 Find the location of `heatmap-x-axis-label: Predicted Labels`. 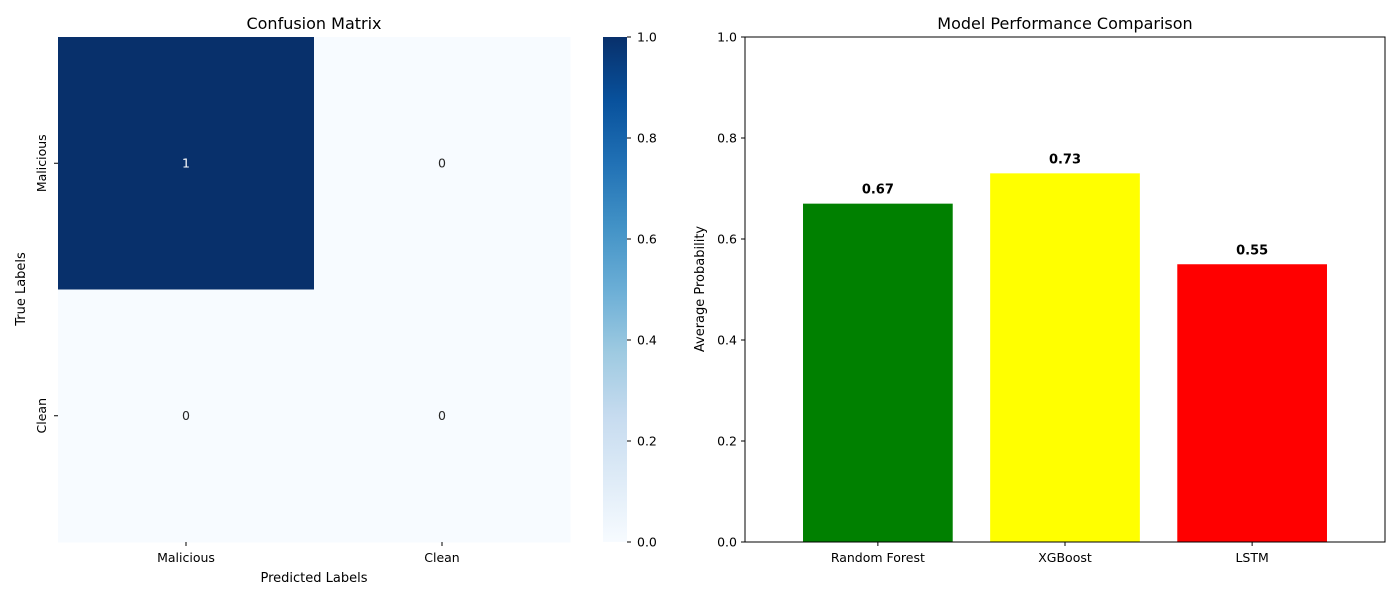

heatmap-x-axis-label: Predicted Labels is located at coordinates (313, 578).